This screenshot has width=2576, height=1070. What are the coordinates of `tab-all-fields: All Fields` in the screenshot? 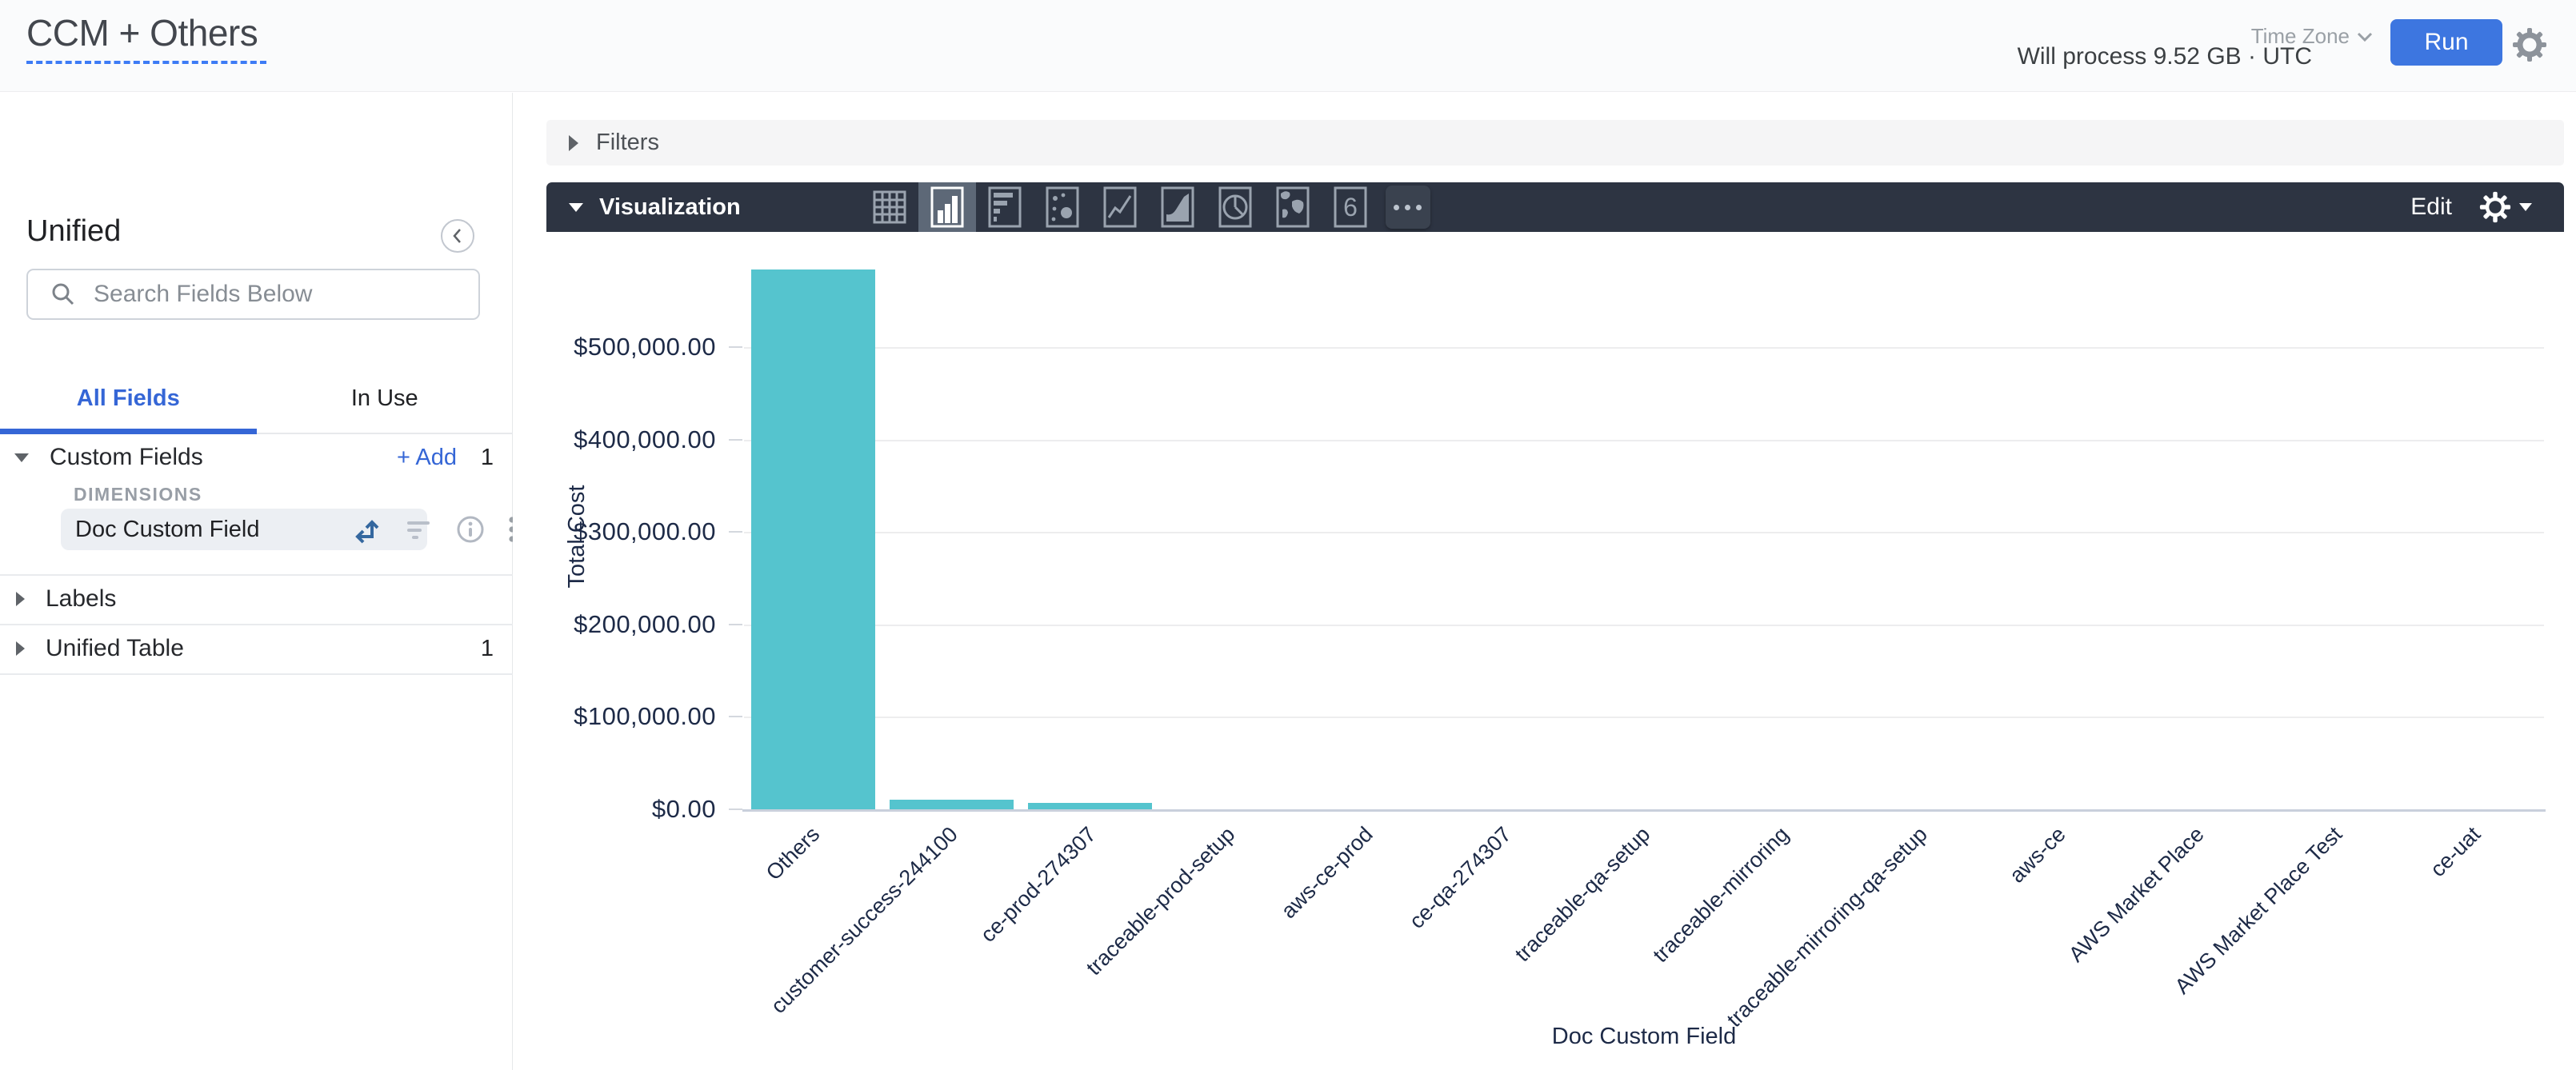 It's located at (128, 399).